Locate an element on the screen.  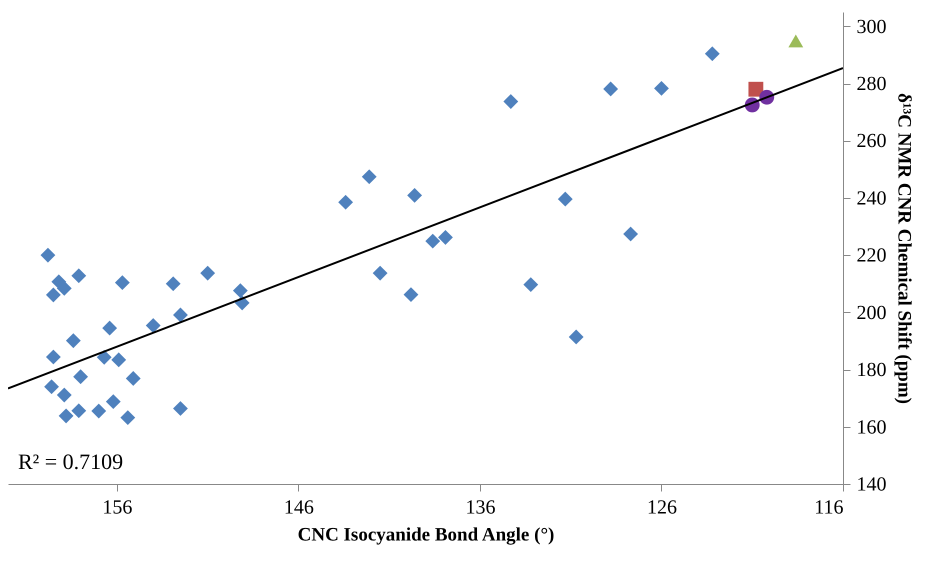
annotation: R² = 0.7109 is located at coordinates (71, 461).